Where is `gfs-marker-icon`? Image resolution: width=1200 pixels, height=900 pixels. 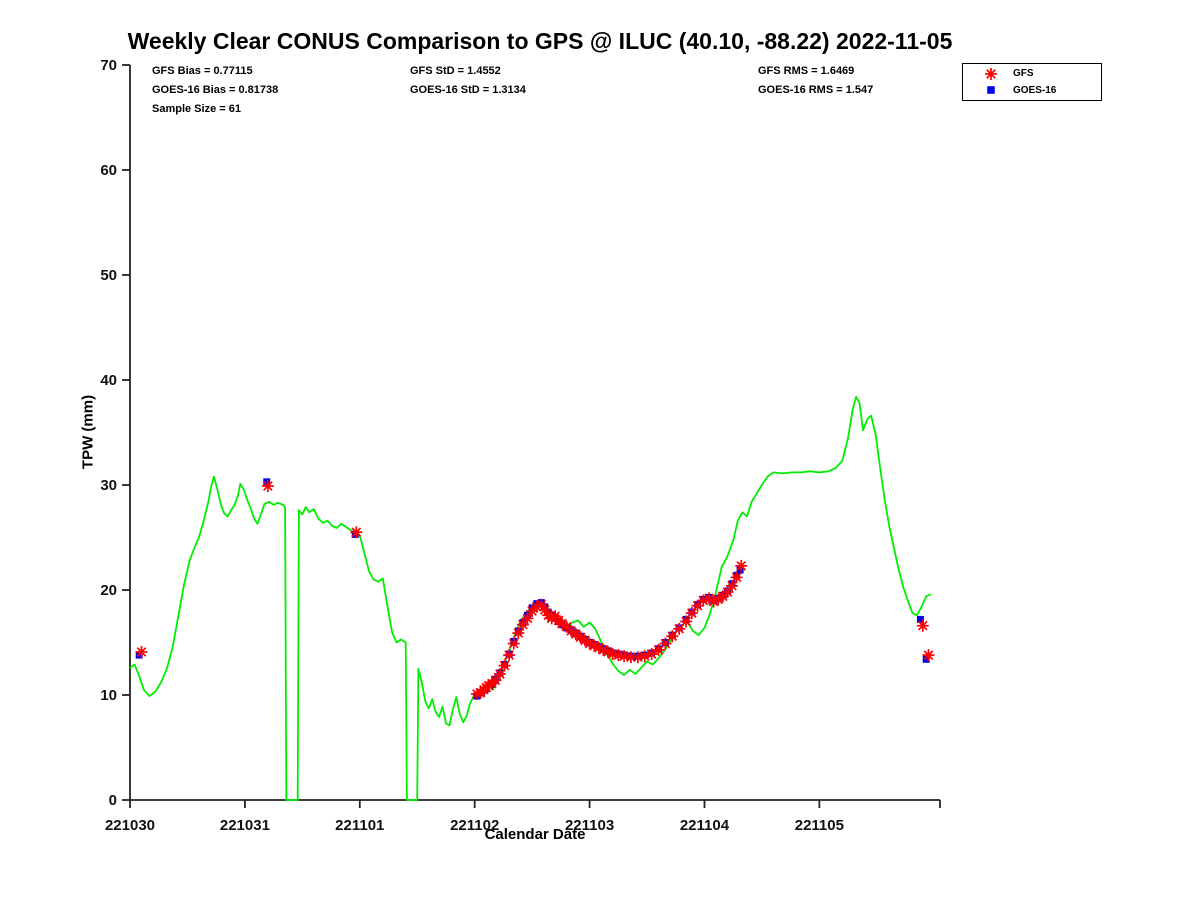
gfs-marker-icon is located at coordinates (991, 73).